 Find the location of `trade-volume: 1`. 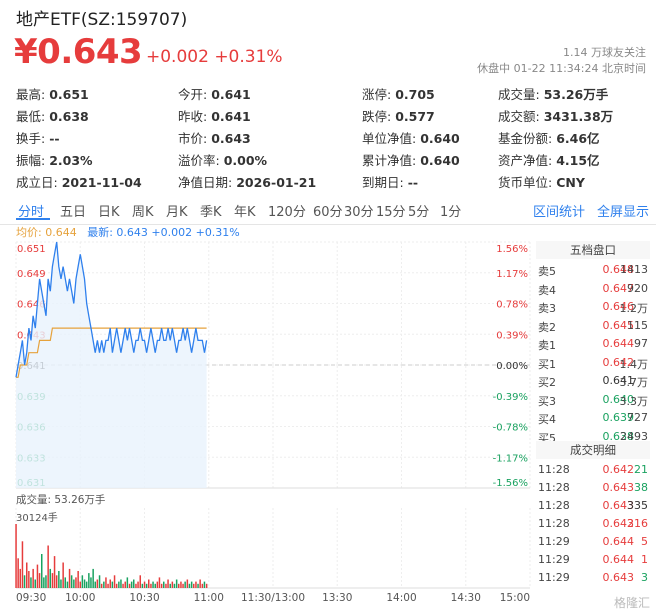

trade-volume: 1 is located at coordinates (644, 559).